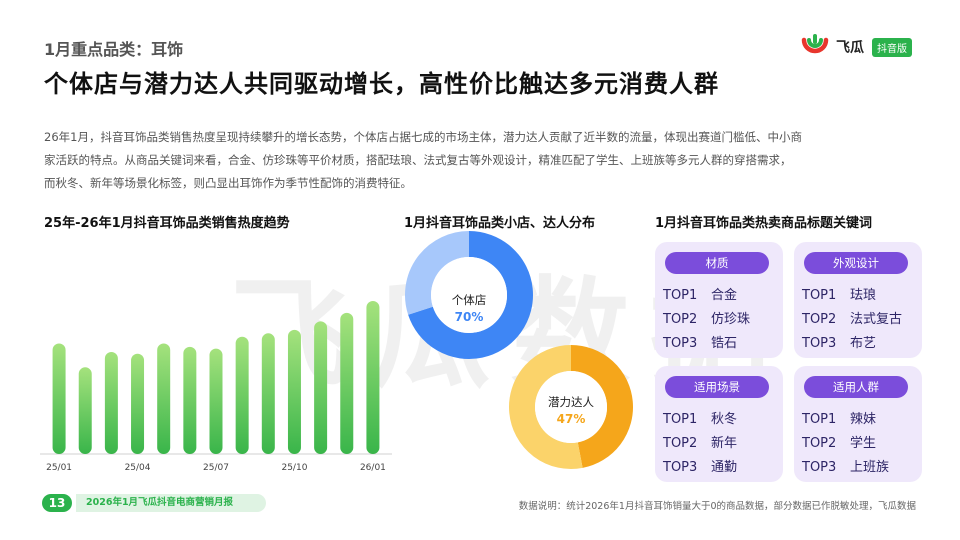  I want to click on brand-name: 飞瓜, so click(850, 48).